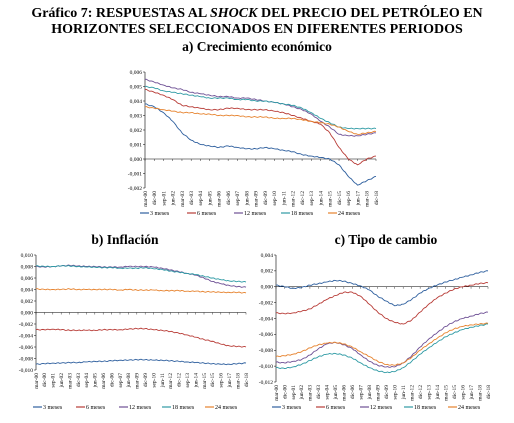 Image resolution: width=514 pixels, height=423 pixels. I want to click on chart-a-x-tick-label: mar-03, so click(183, 199).